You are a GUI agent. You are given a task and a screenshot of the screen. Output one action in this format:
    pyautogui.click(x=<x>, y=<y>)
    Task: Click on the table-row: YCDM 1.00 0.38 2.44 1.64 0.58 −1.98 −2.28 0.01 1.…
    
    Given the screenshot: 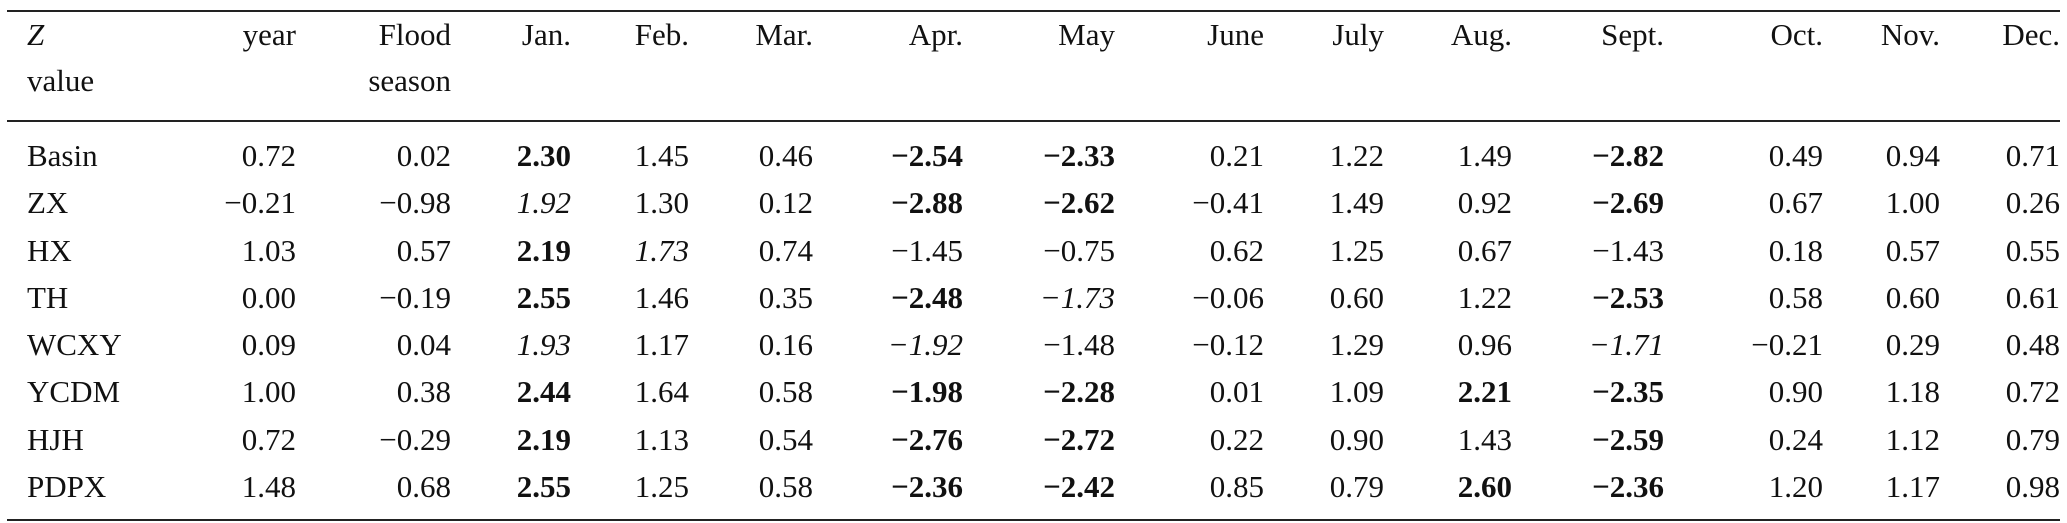 What is the action you would take?
    pyautogui.click(x=1033, y=391)
    